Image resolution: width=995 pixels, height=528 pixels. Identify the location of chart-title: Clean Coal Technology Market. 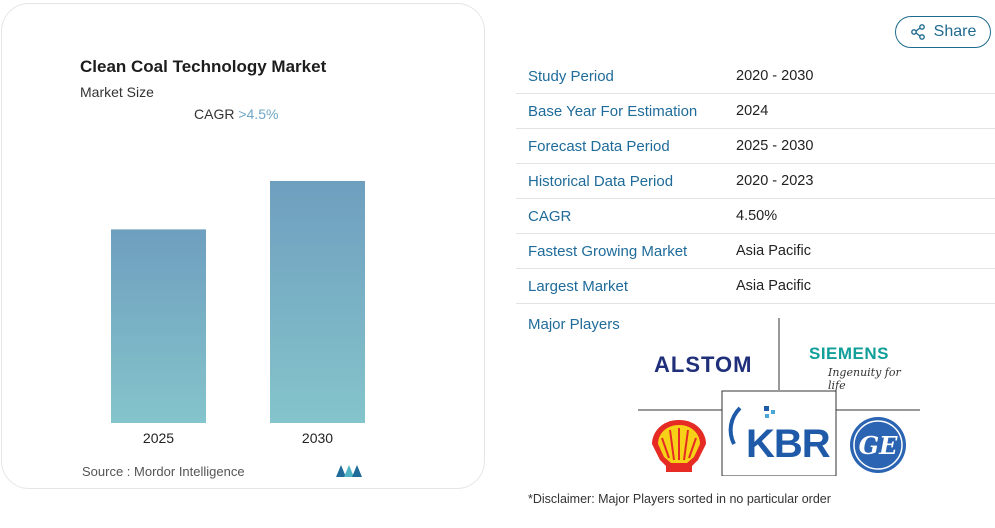
(203, 66).